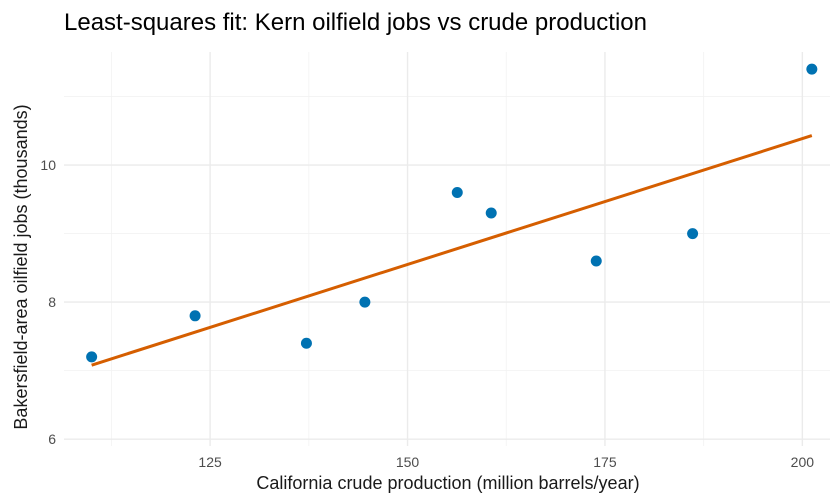 The height and width of the screenshot is (504, 840). I want to click on x-tick-label: 150, so click(408, 462).